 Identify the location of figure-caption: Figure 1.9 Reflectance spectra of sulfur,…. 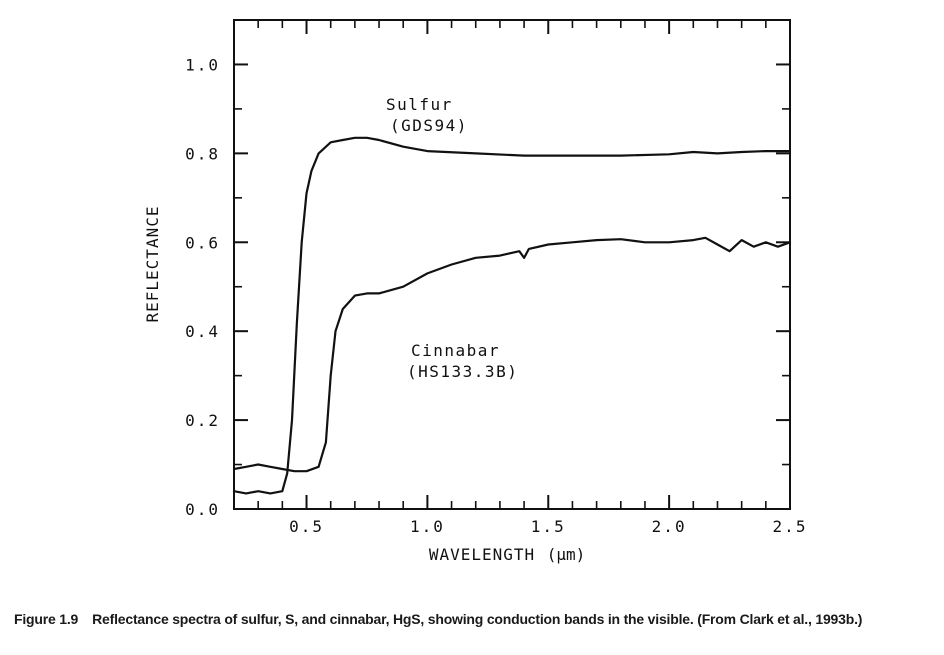
(474, 619).